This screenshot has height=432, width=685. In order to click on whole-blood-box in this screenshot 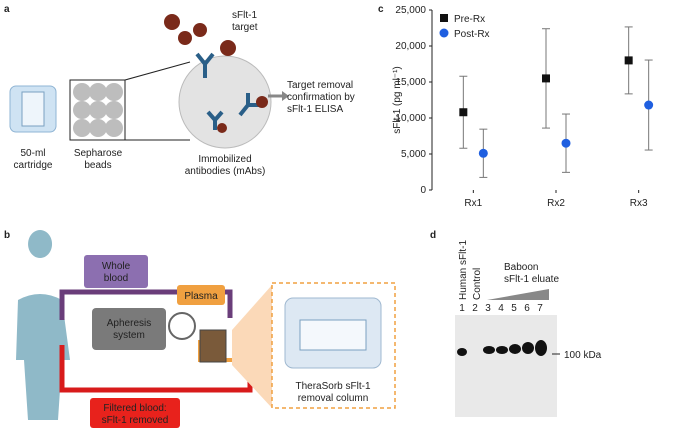, I will do `click(116, 271)`.